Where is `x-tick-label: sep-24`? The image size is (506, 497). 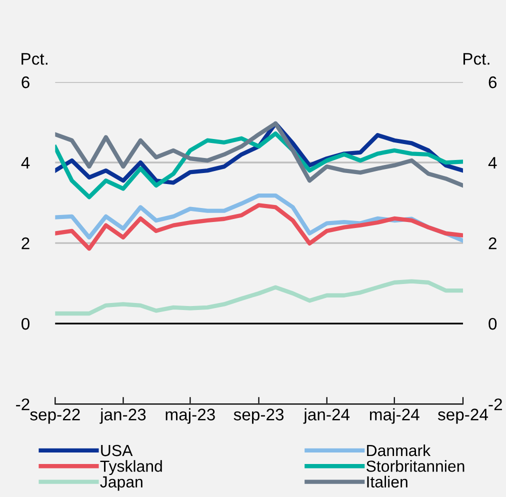
x-tick-label: sep-24 is located at coordinates (463, 416).